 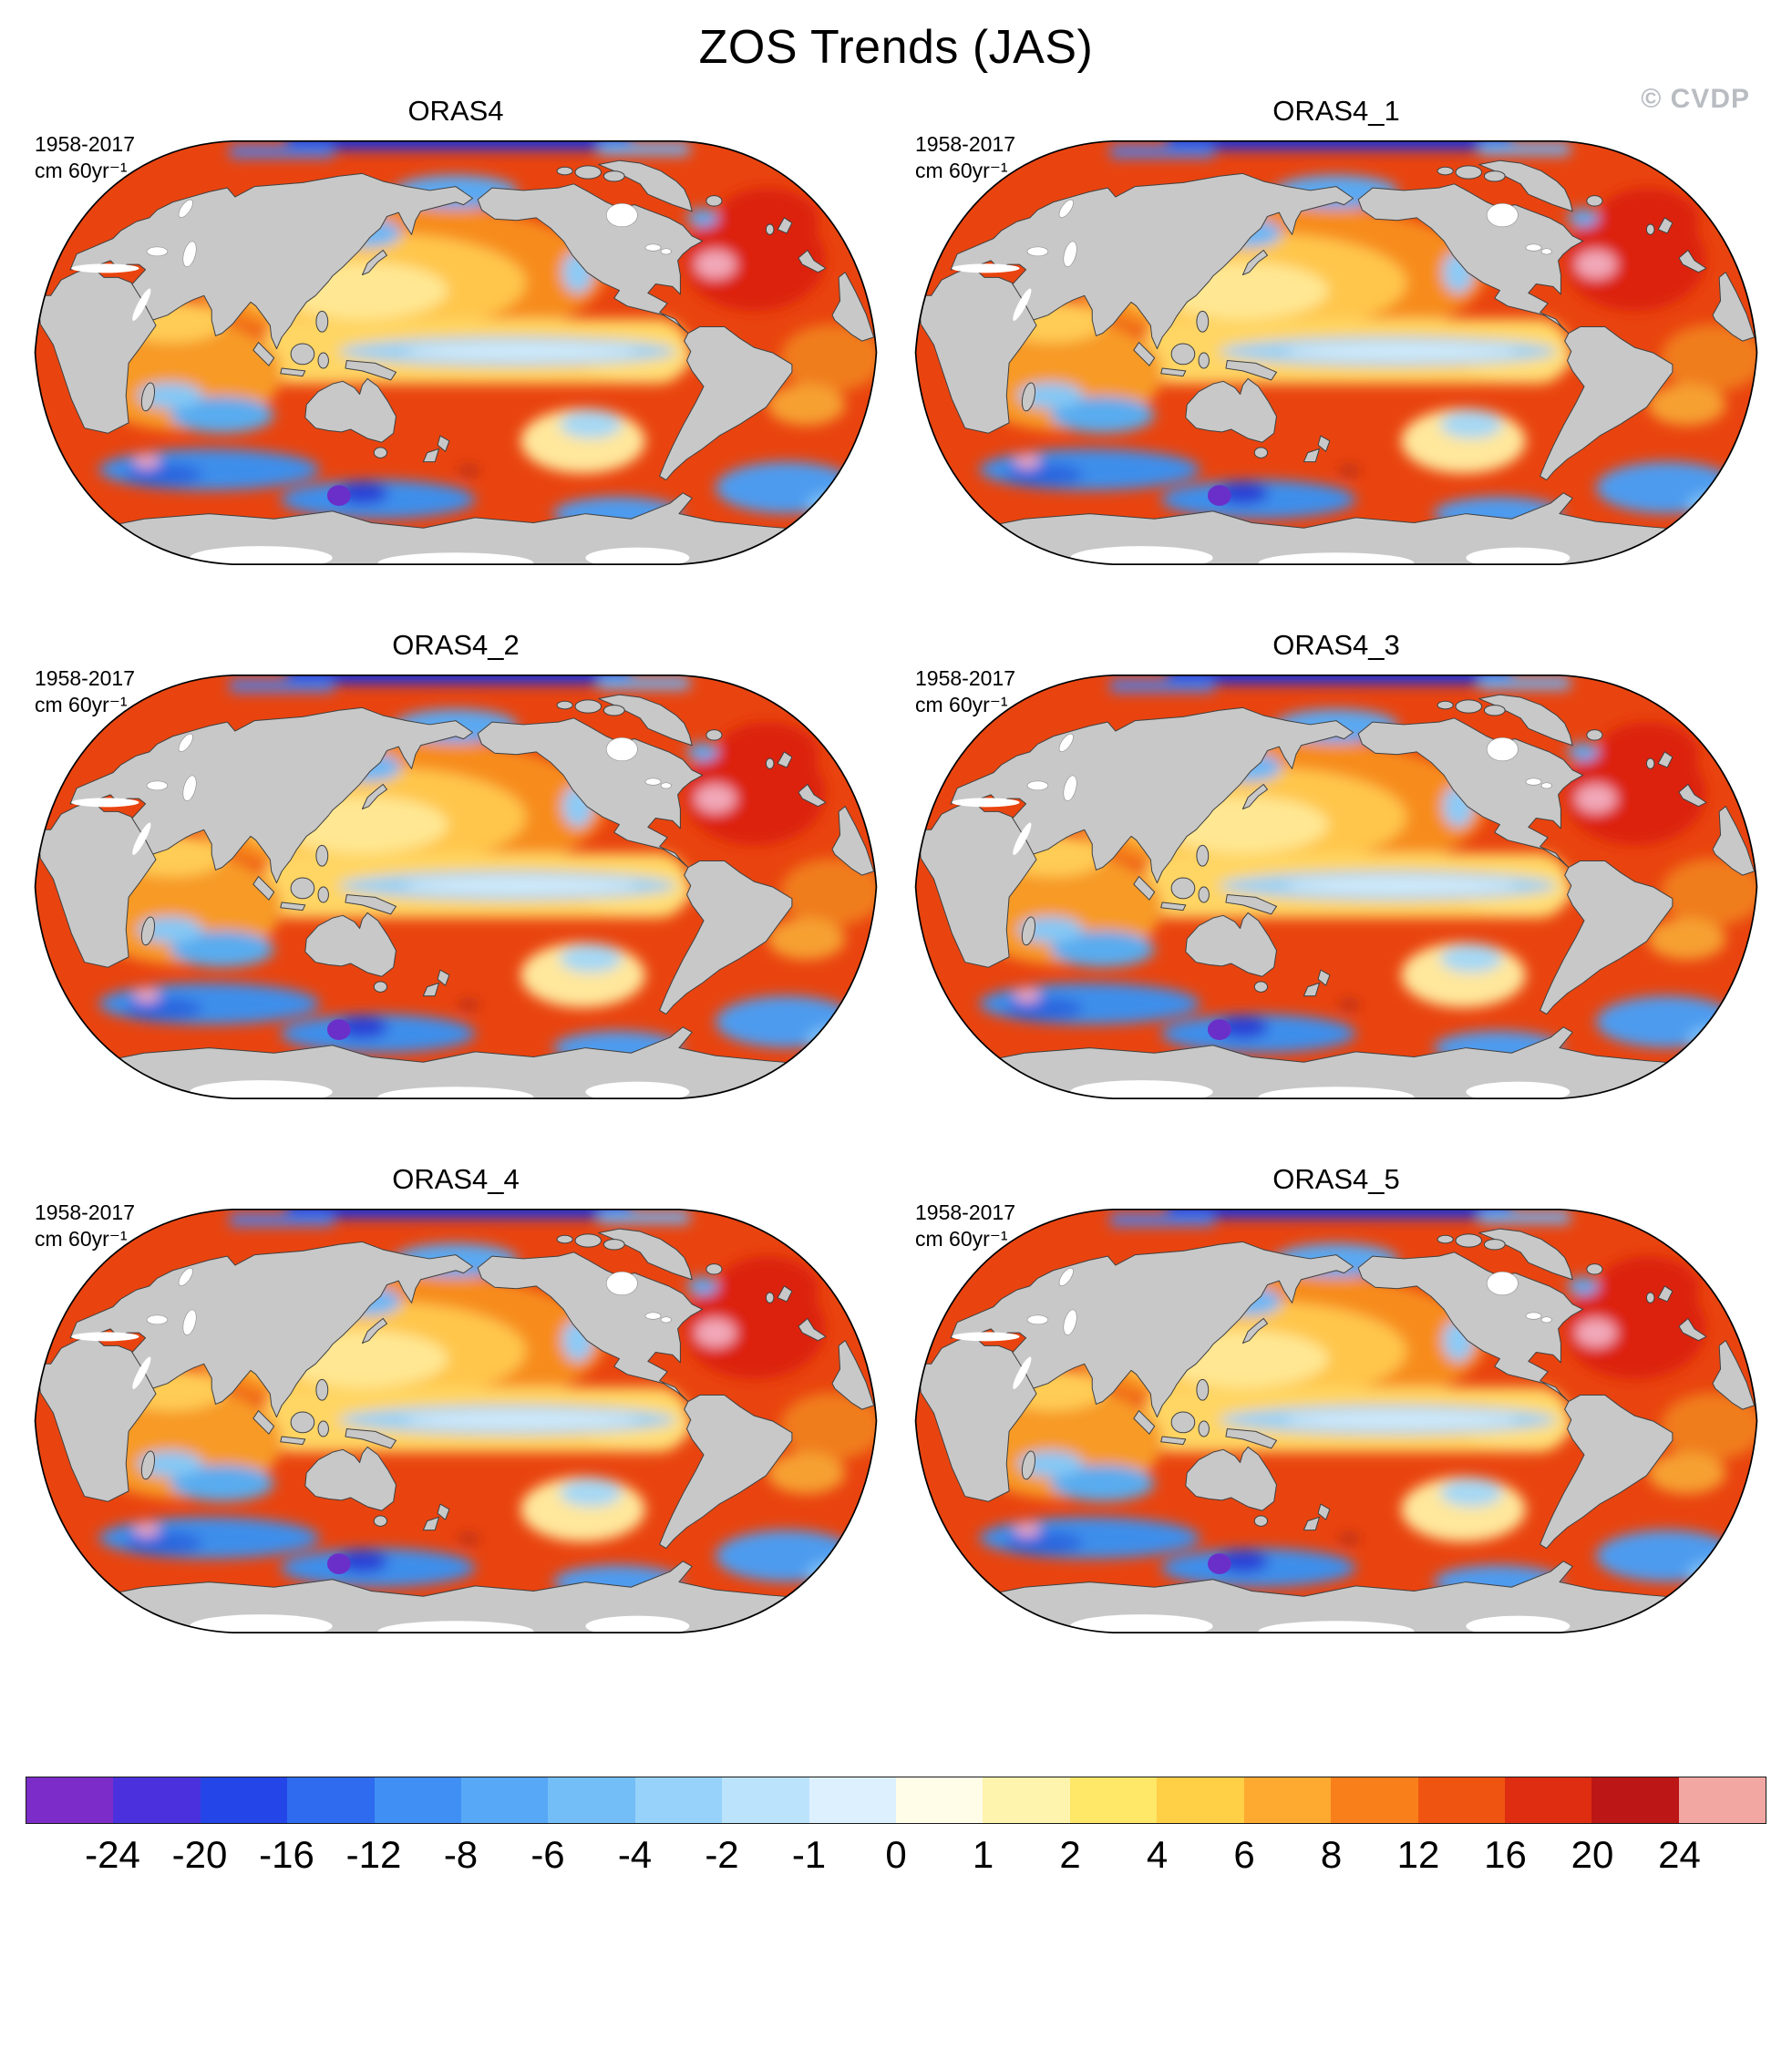 What do you see at coordinates (455, 111) in the screenshot?
I see `panel-title: ORAS4` at bounding box center [455, 111].